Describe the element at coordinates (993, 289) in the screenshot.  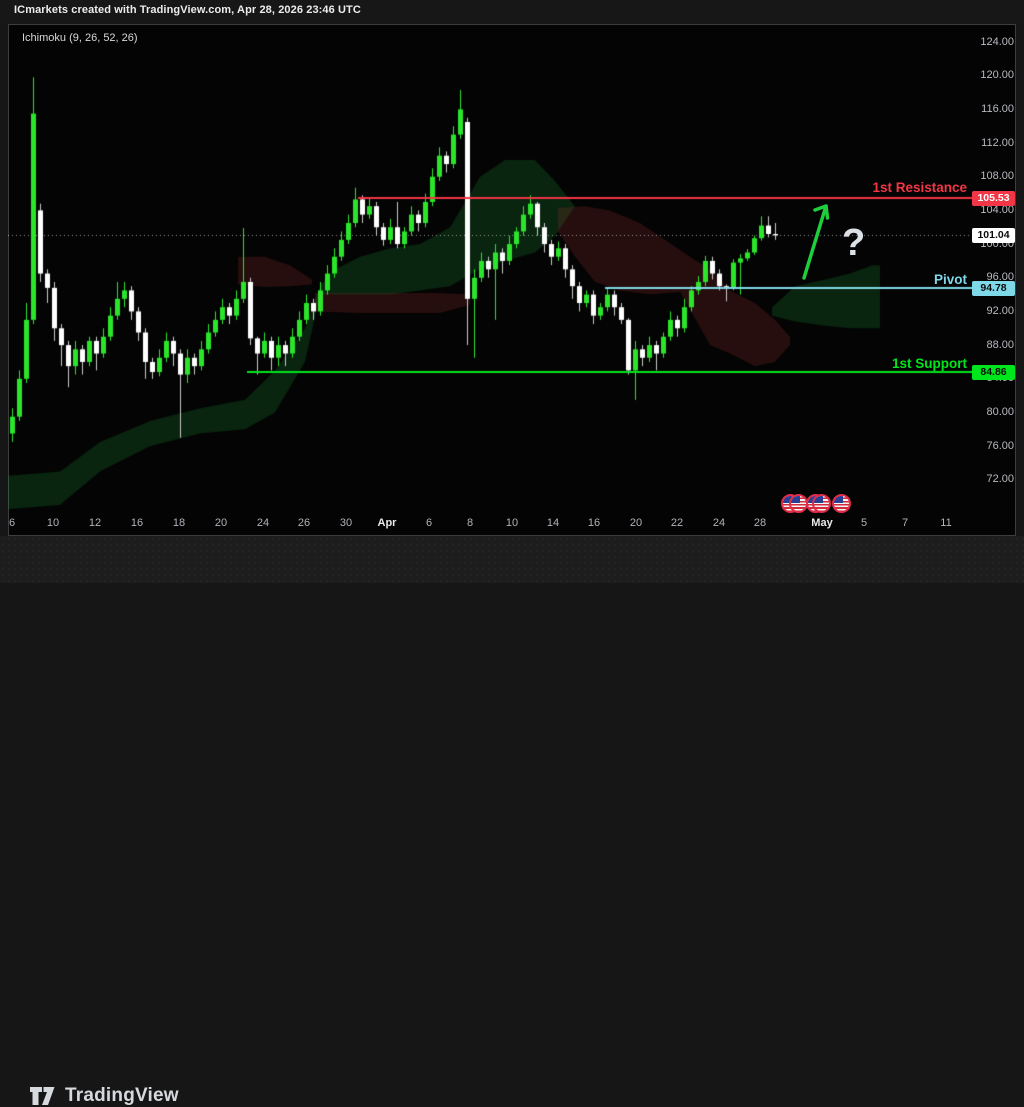
I see `pivot-price-tag: 94.78` at that location.